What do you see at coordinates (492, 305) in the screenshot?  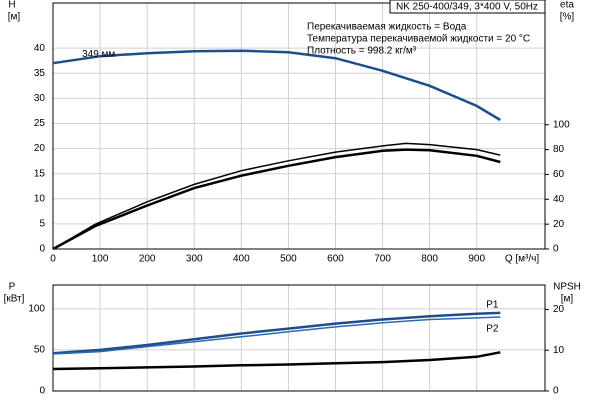 I see `series-label: P1` at bounding box center [492, 305].